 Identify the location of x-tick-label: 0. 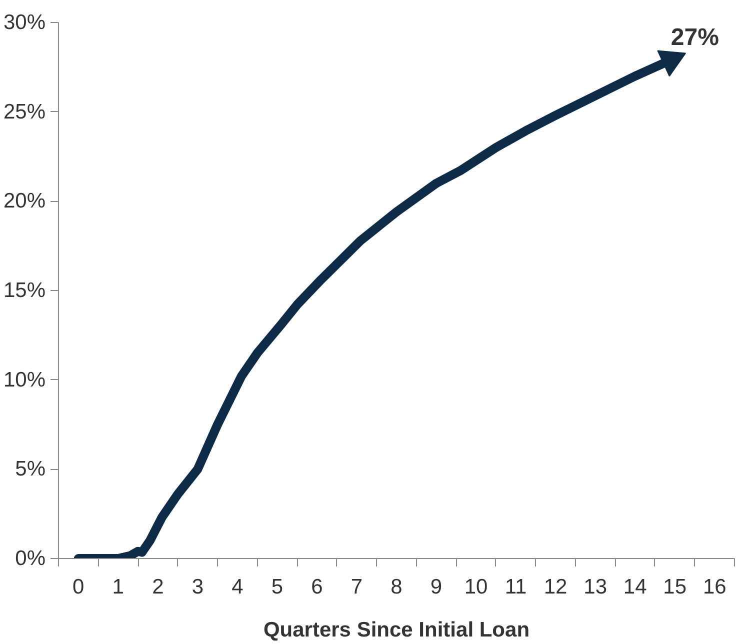
(78, 587).